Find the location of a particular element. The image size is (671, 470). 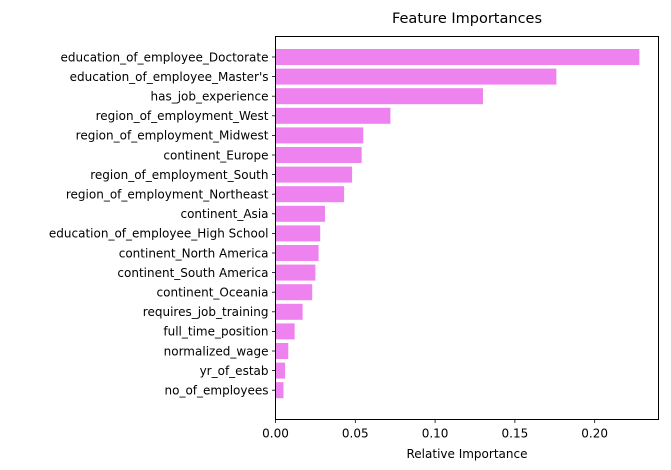

y-tick-label: region_of_employment_South is located at coordinates (179, 175).